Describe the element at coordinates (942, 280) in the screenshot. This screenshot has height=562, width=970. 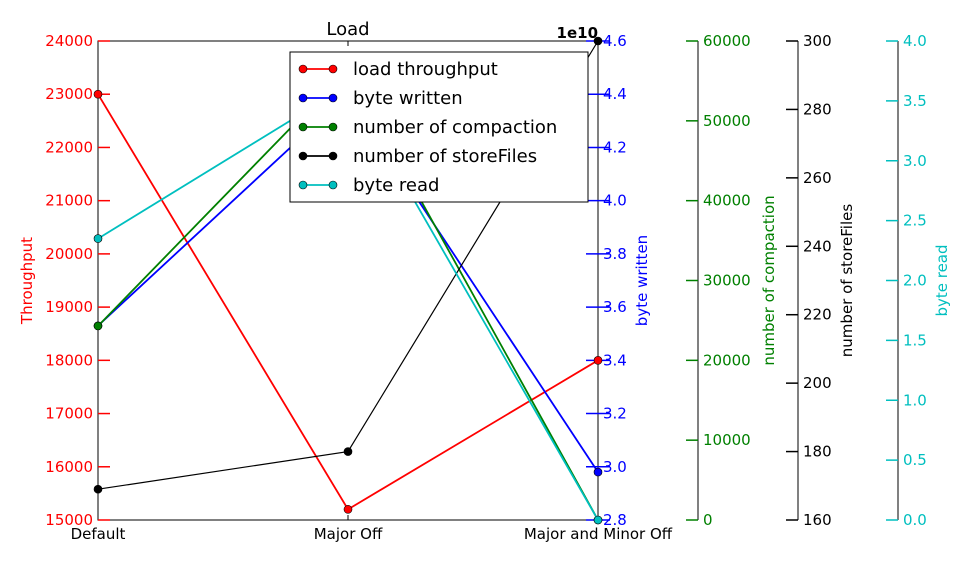
I see `axis-label-byte_read: byte read` at that location.